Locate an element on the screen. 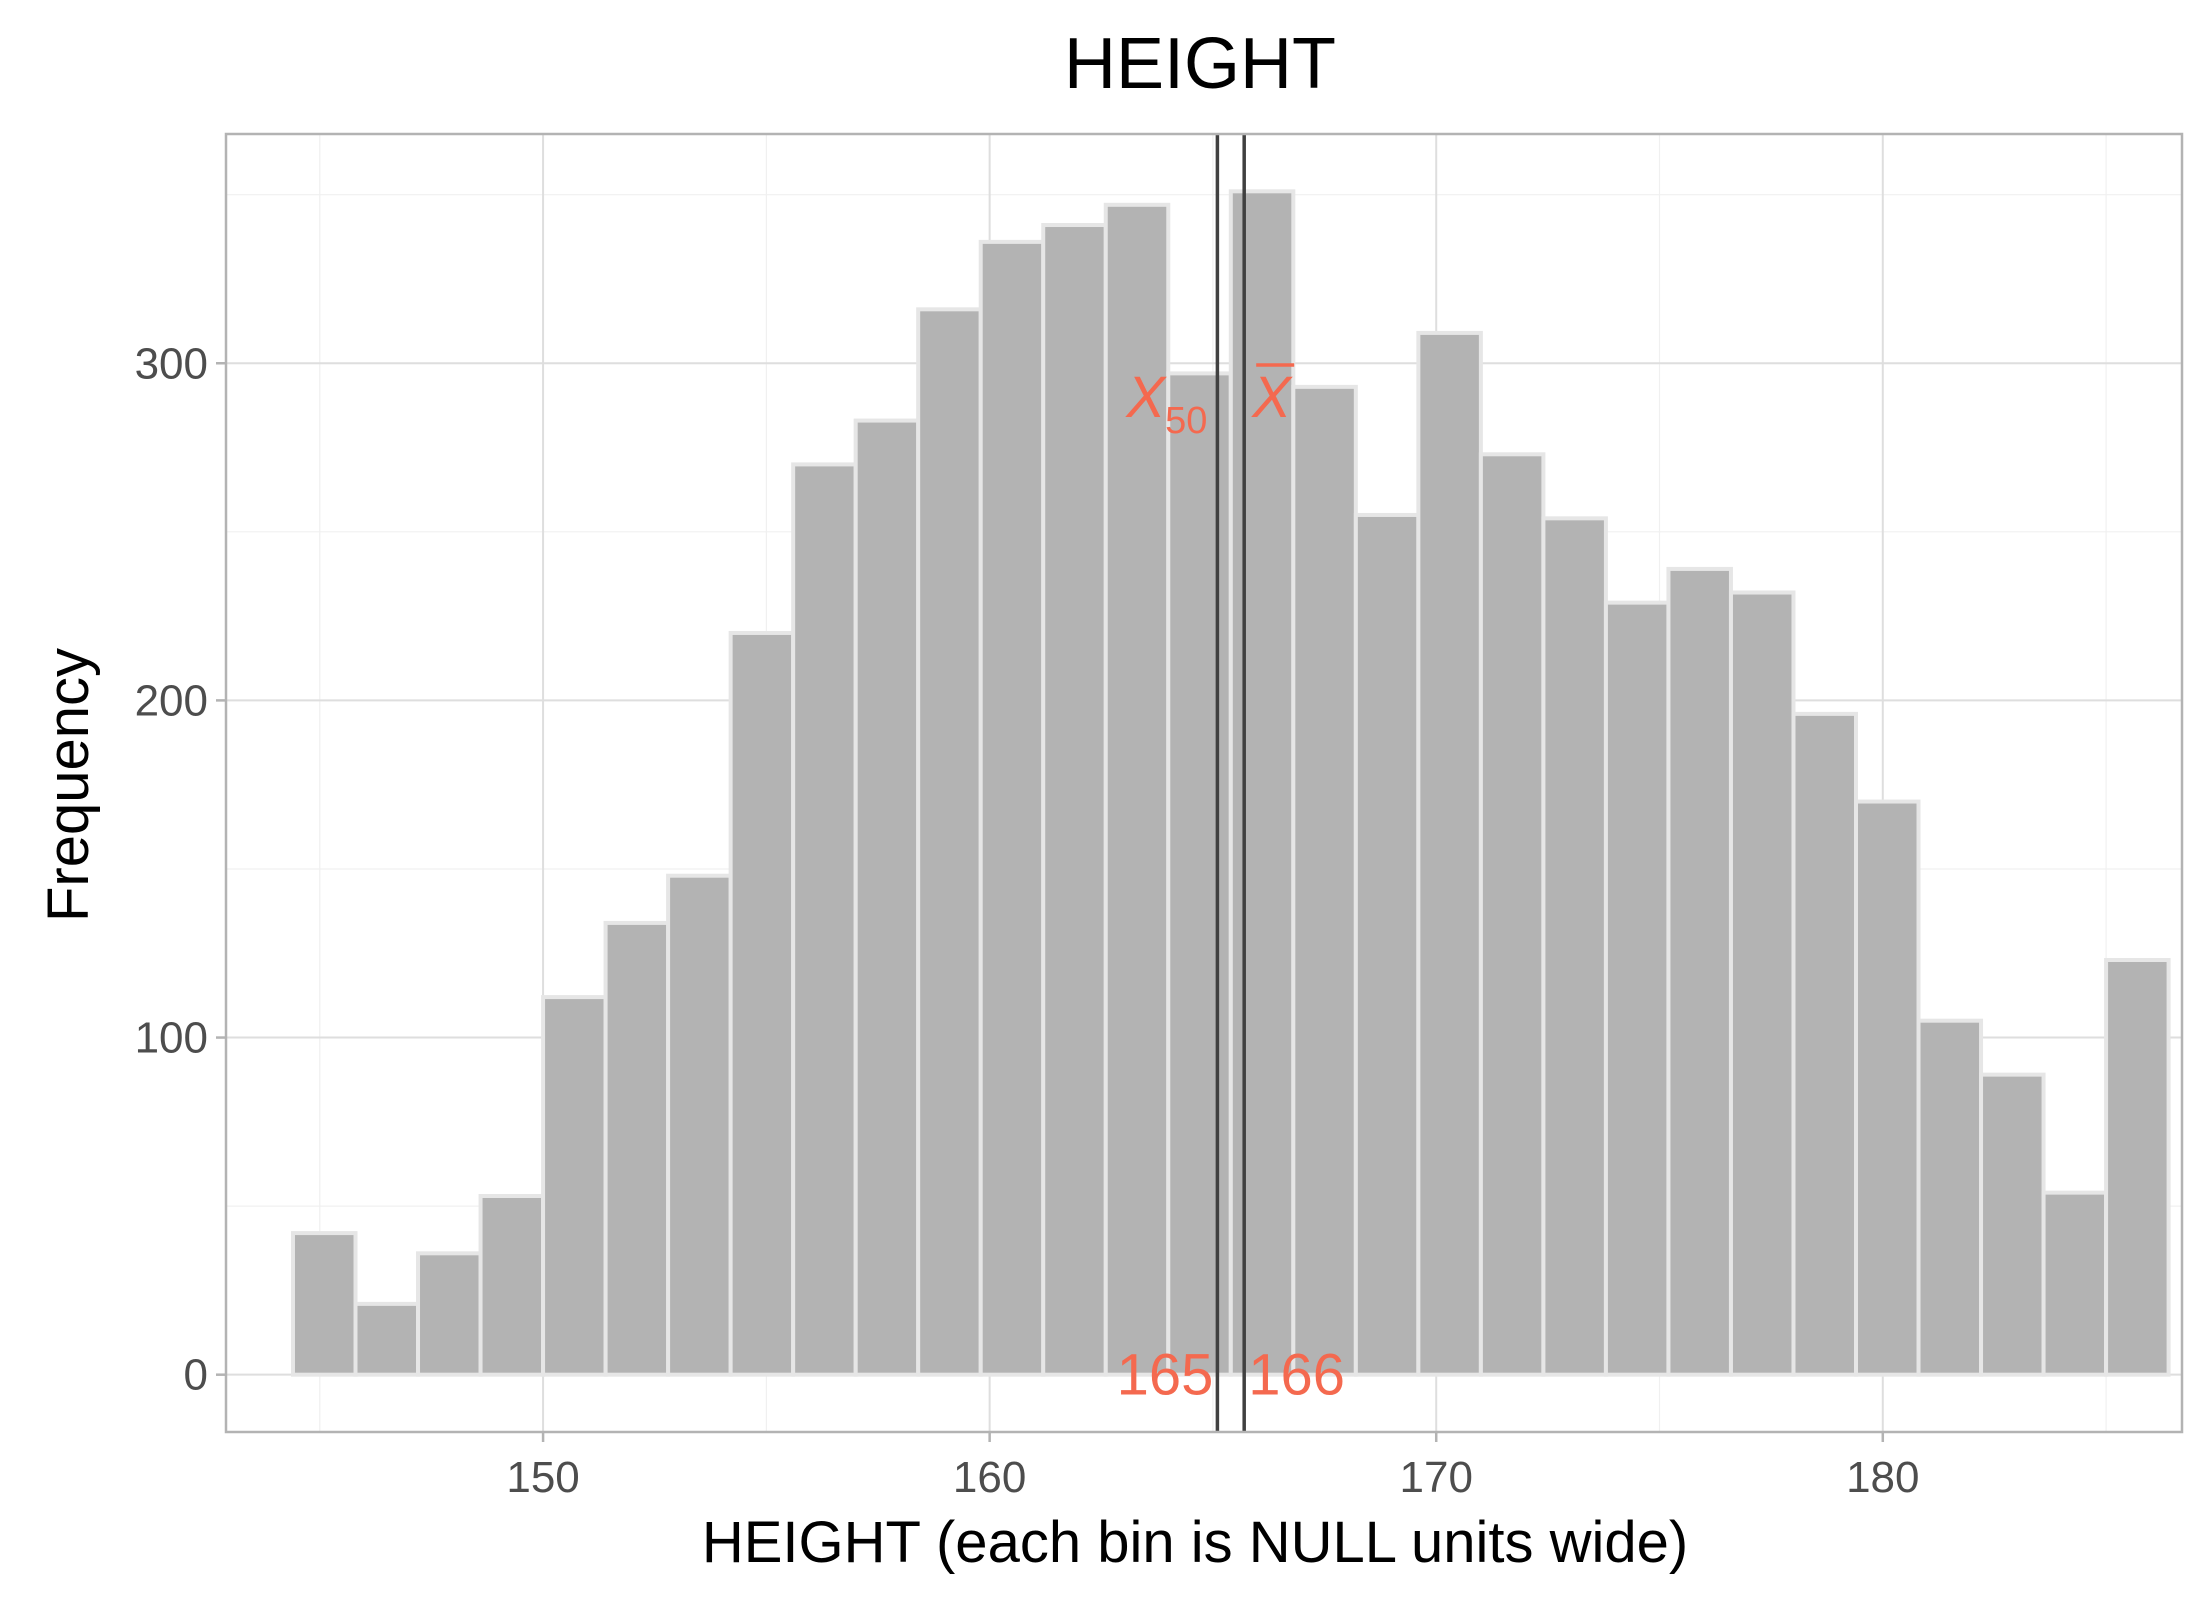  x-tick-label: 160 is located at coordinates (989, 1477).